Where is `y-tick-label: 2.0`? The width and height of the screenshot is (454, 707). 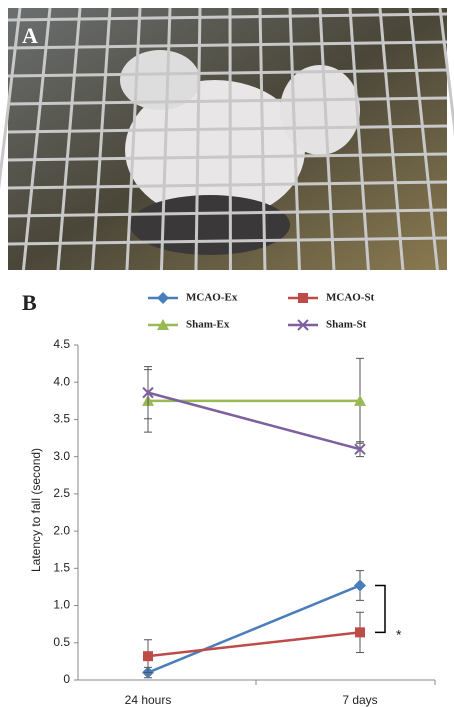
y-tick-label: 2.0 is located at coordinates (61, 530).